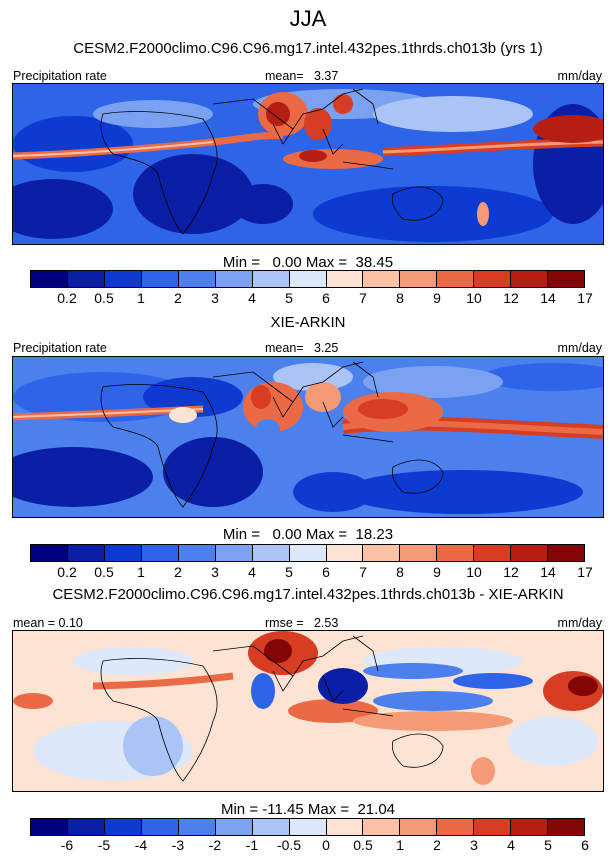 The height and width of the screenshot is (857, 616). What do you see at coordinates (579, 348) in the screenshot?
I see `panel-2-units: mm/day` at bounding box center [579, 348].